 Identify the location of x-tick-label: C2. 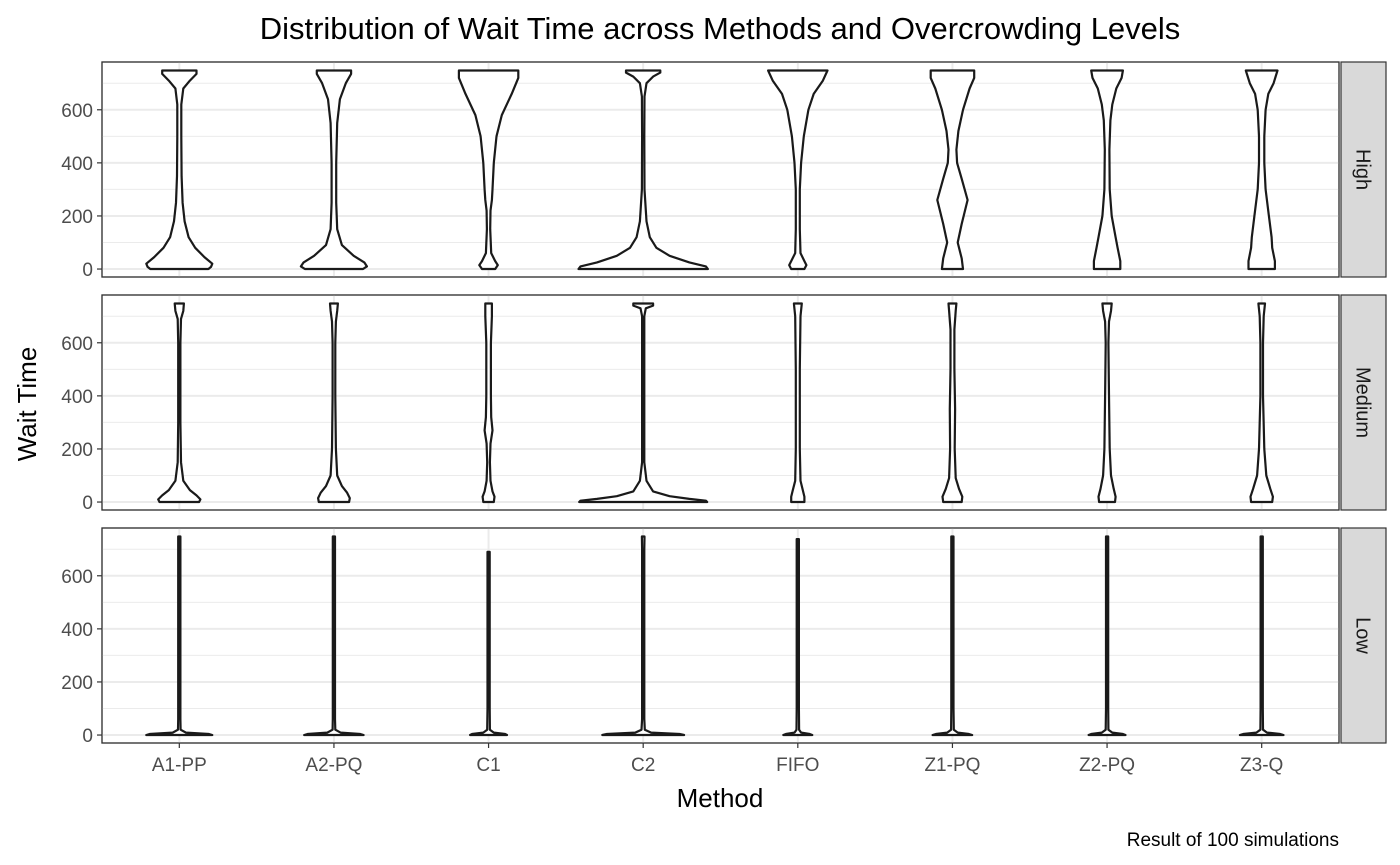
(643, 765).